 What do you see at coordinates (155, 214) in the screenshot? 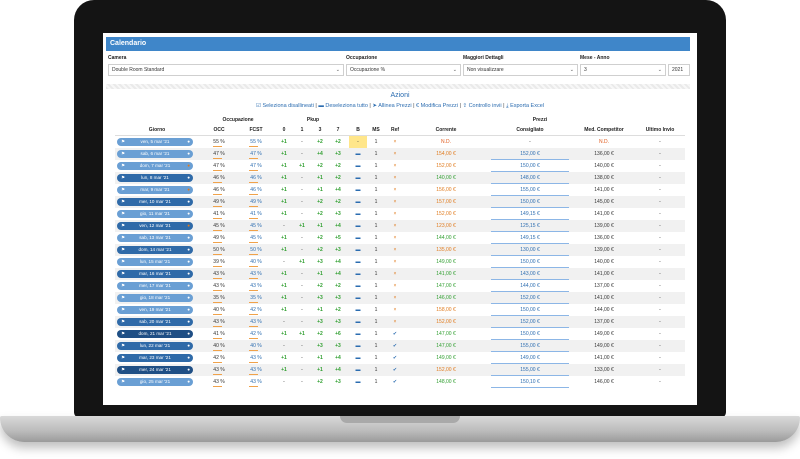
I see `day-button: ⚑ gio, 11 mar '21 ●` at bounding box center [155, 214].